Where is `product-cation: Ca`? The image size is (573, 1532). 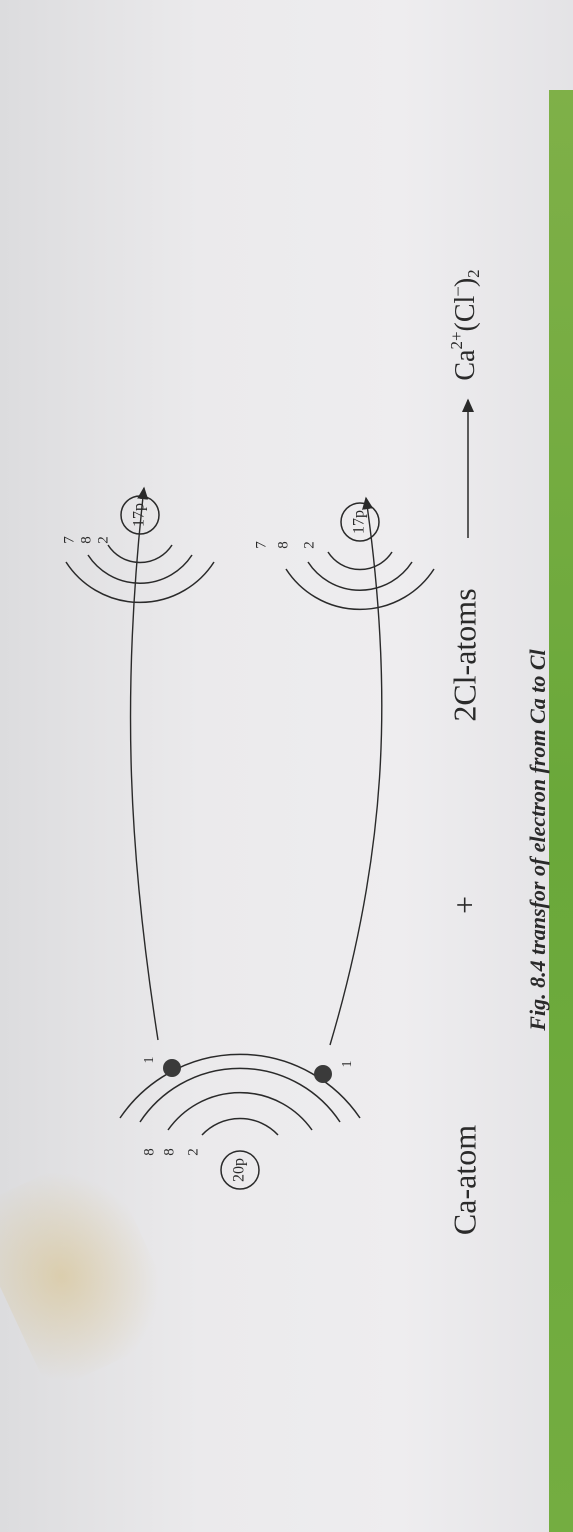 product-cation: Ca is located at coordinates (465, 365).